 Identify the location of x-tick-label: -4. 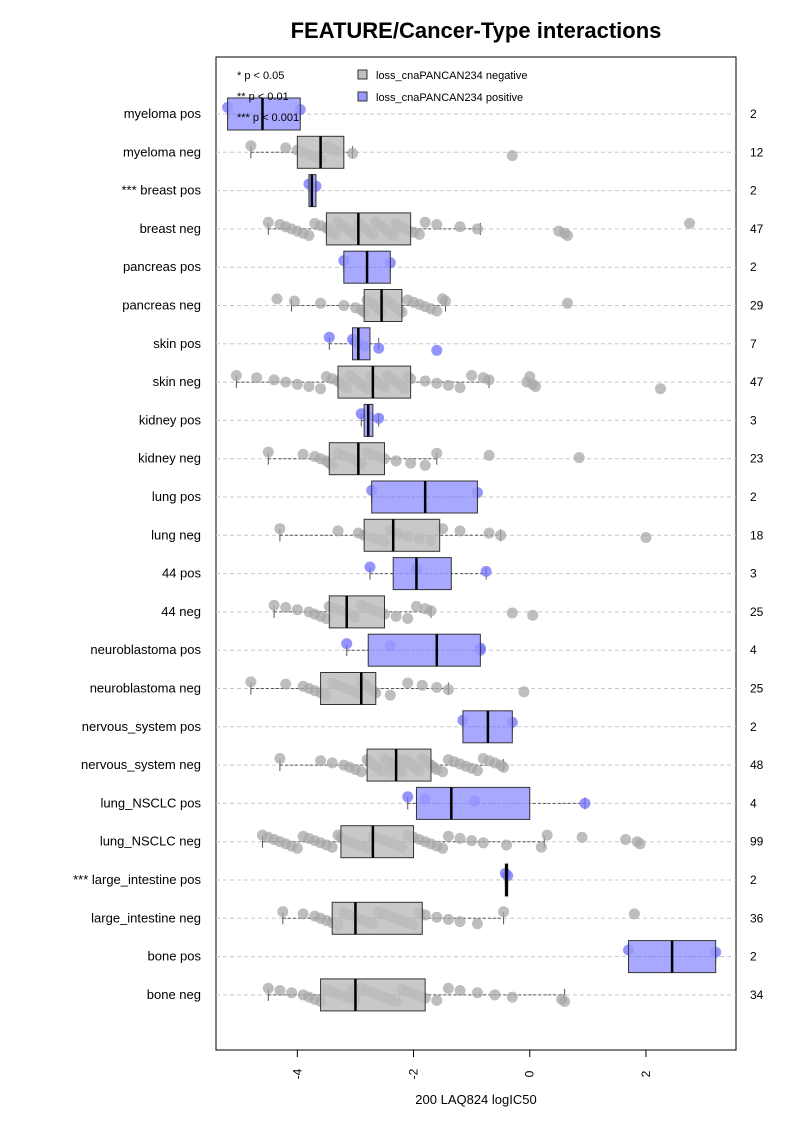
(297, 1073).